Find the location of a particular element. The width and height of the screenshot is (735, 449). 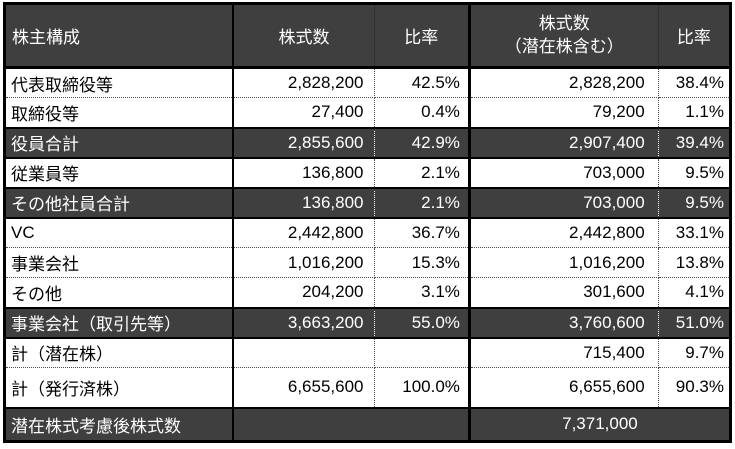

header-shares-incl-potential-line2: （潜在株含む） is located at coordinates (564, 46).